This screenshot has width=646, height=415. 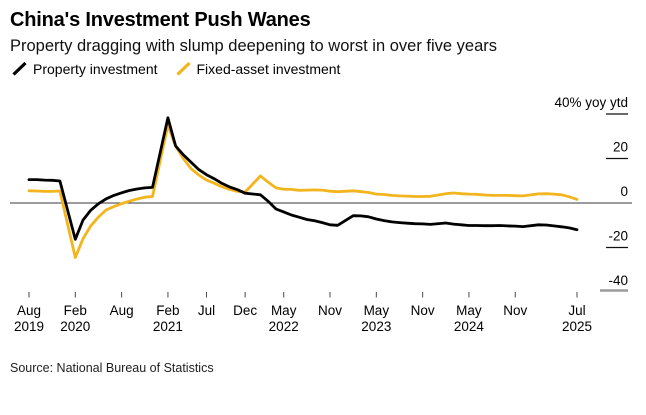 I want to click on x-tick-year-label: 2019, so click(x=29, y=326).